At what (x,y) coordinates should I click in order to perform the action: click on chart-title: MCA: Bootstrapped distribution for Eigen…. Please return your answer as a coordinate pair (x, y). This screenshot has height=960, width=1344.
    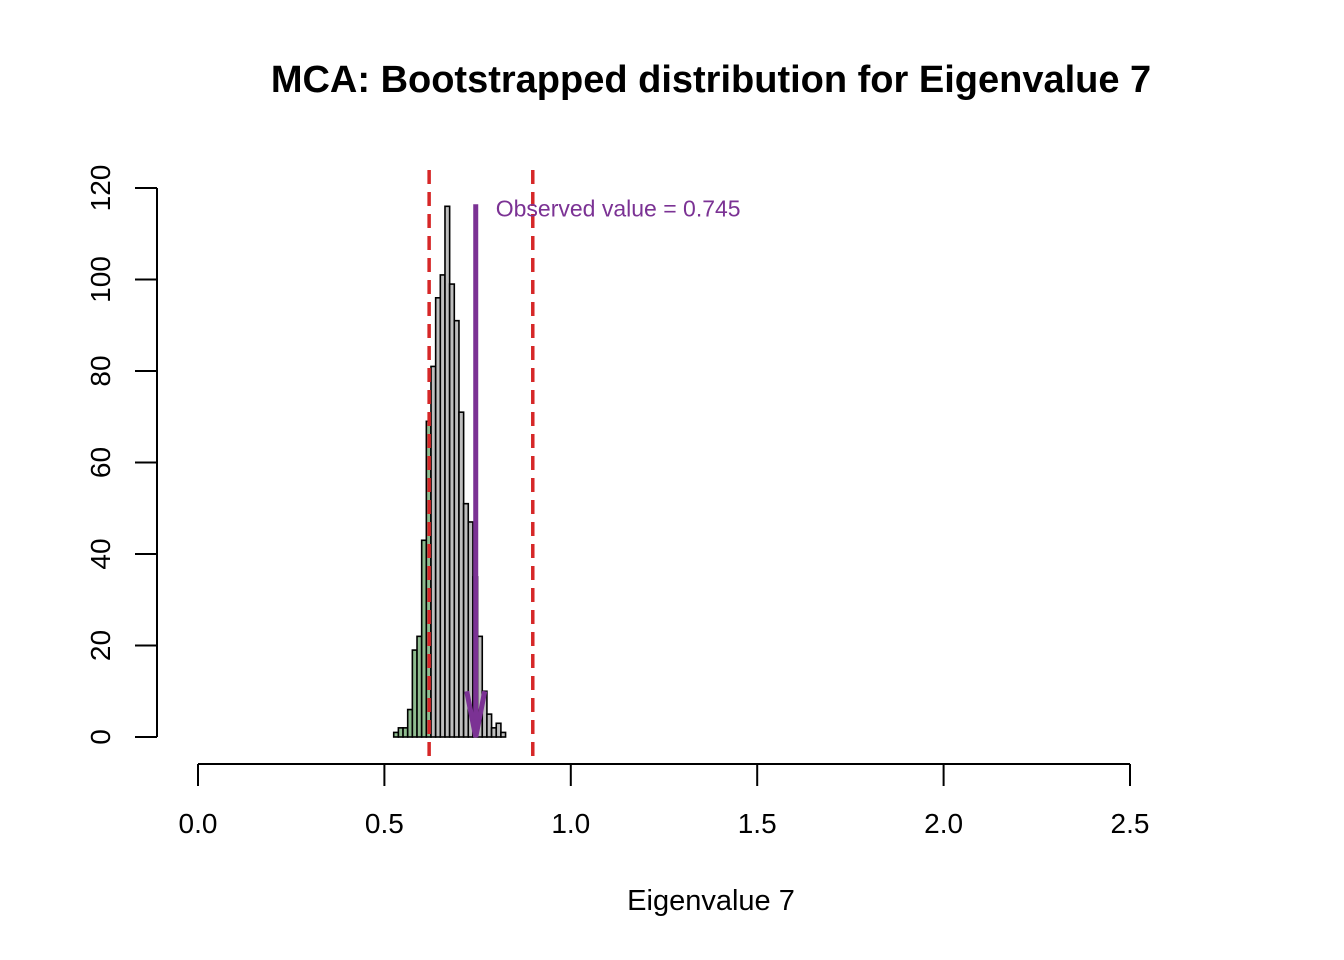
    Looking at the image, I should click on (711, 80).